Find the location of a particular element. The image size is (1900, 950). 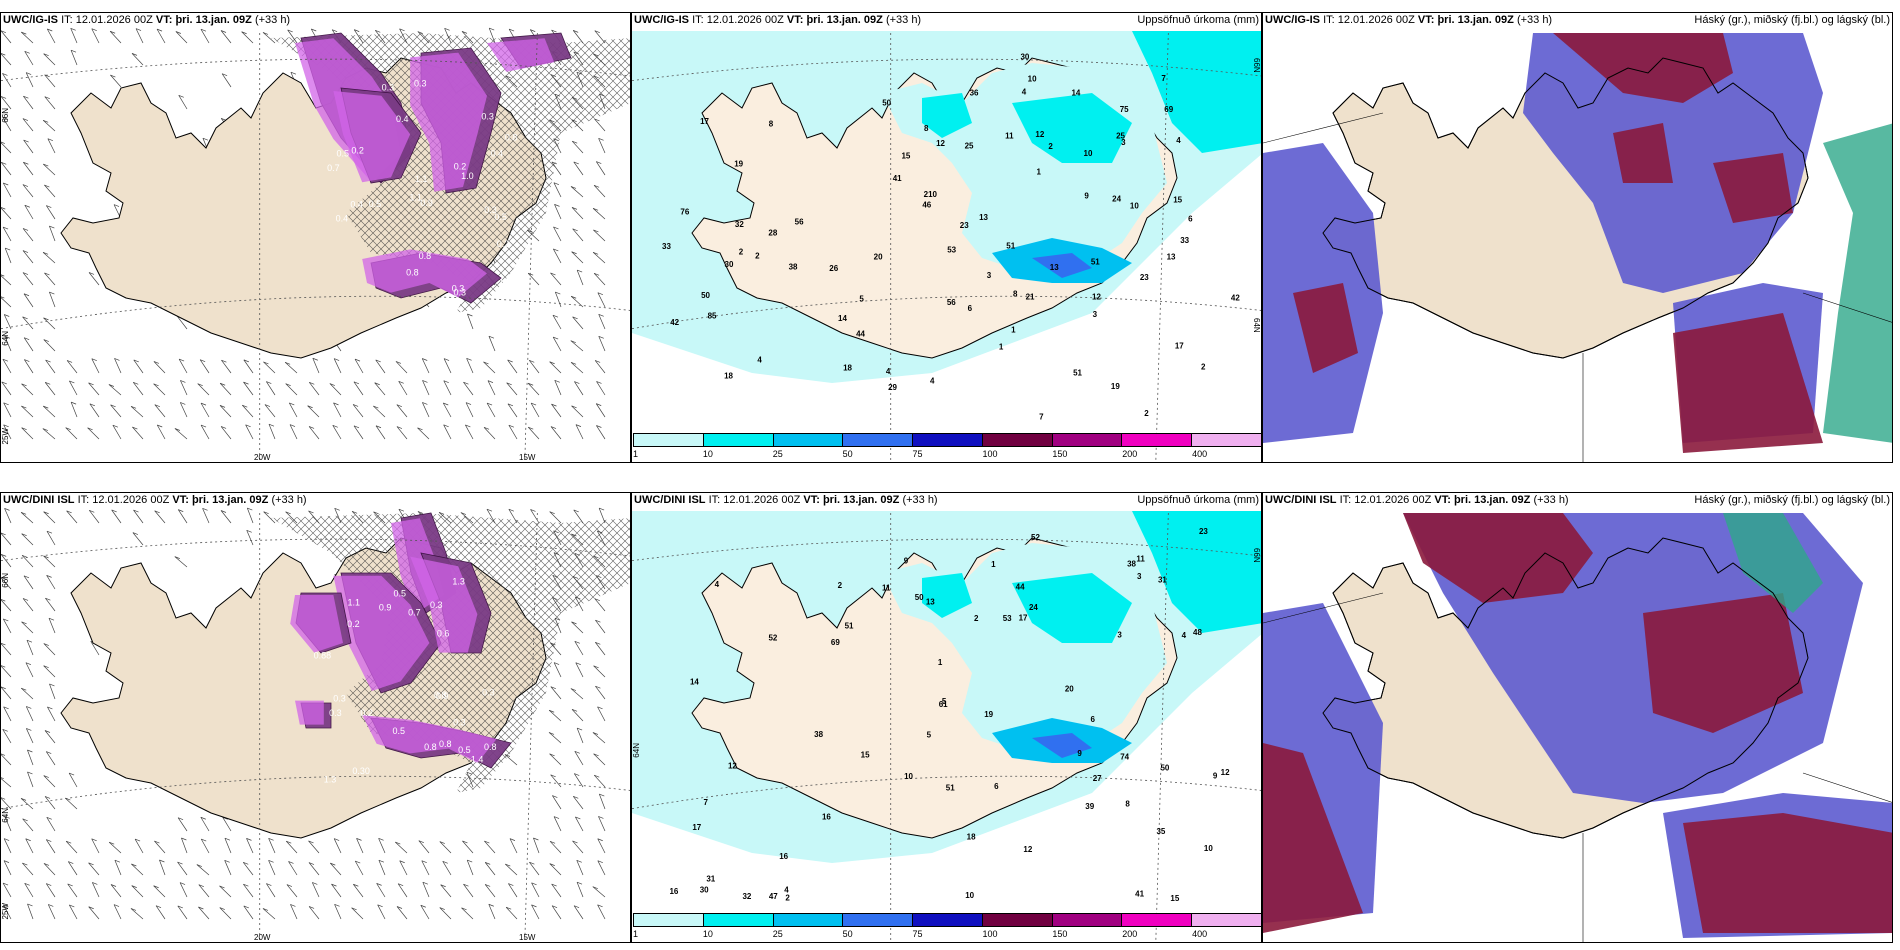

precip-value-label: 17 is located at coordinates (1179, 346).